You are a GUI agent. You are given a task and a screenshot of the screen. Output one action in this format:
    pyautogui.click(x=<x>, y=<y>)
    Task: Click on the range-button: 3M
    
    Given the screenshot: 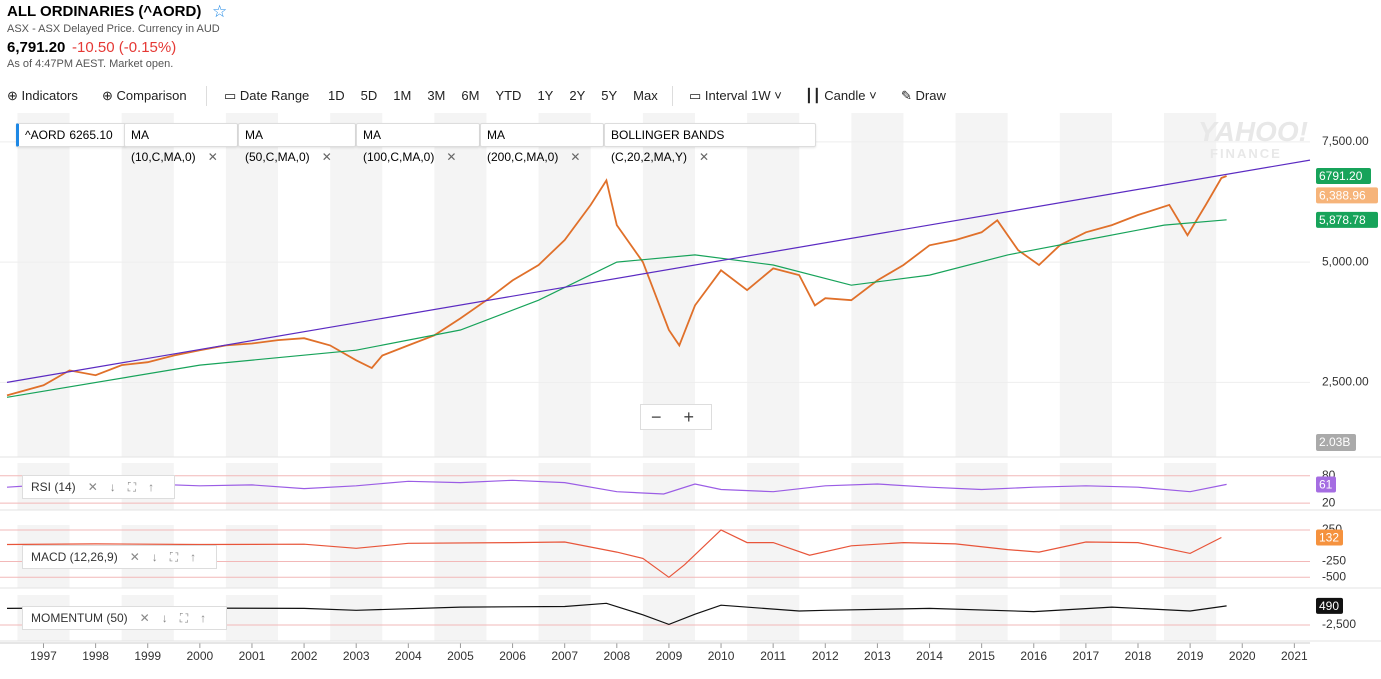 What is the action you would take?
    pyautogui.click(x=436, y=95)
    